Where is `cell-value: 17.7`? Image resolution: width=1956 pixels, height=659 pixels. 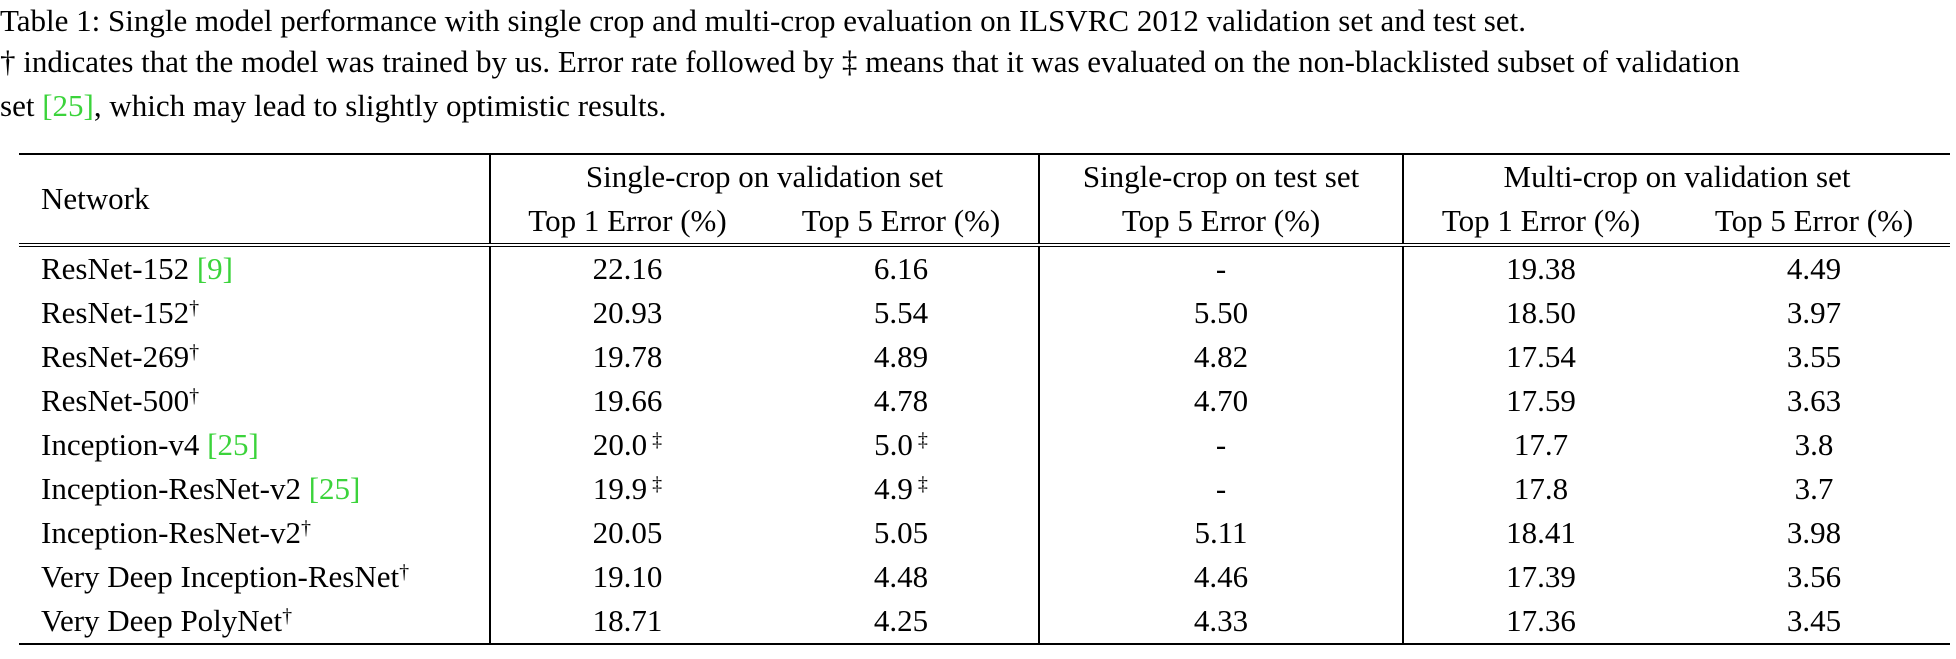
cell-value: 17.7 is located at coordinates (1541, 444).